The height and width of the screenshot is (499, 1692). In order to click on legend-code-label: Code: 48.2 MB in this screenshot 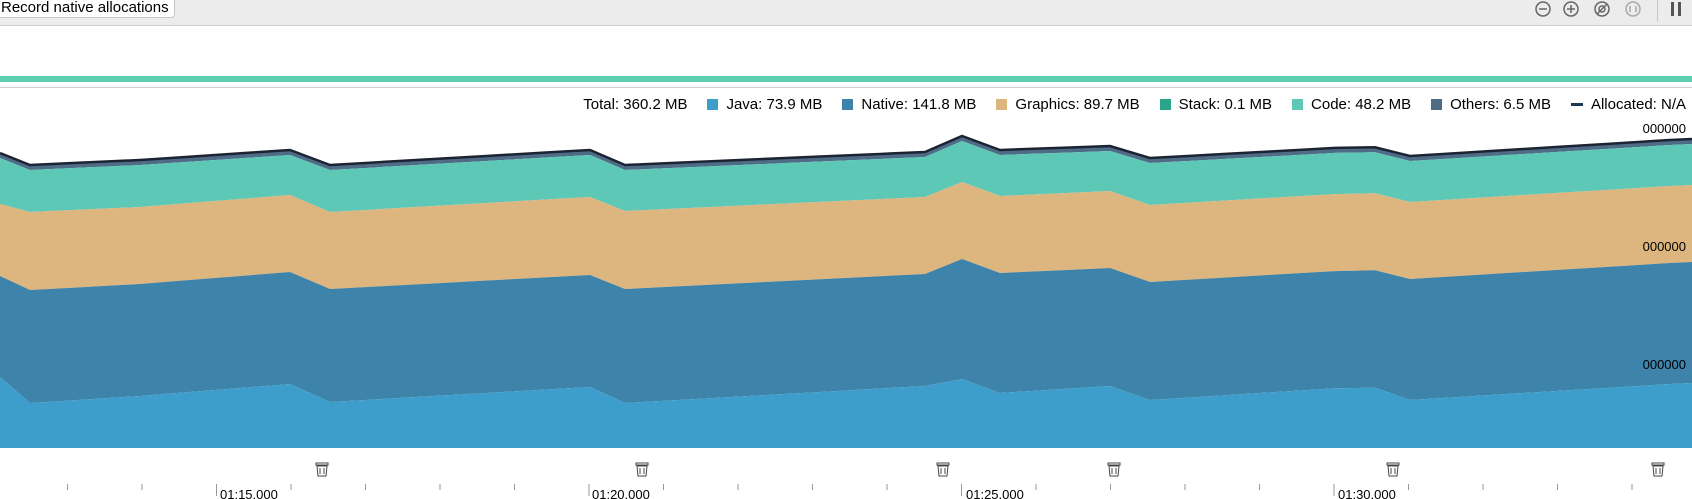, I will do `click(1361, 104)`.